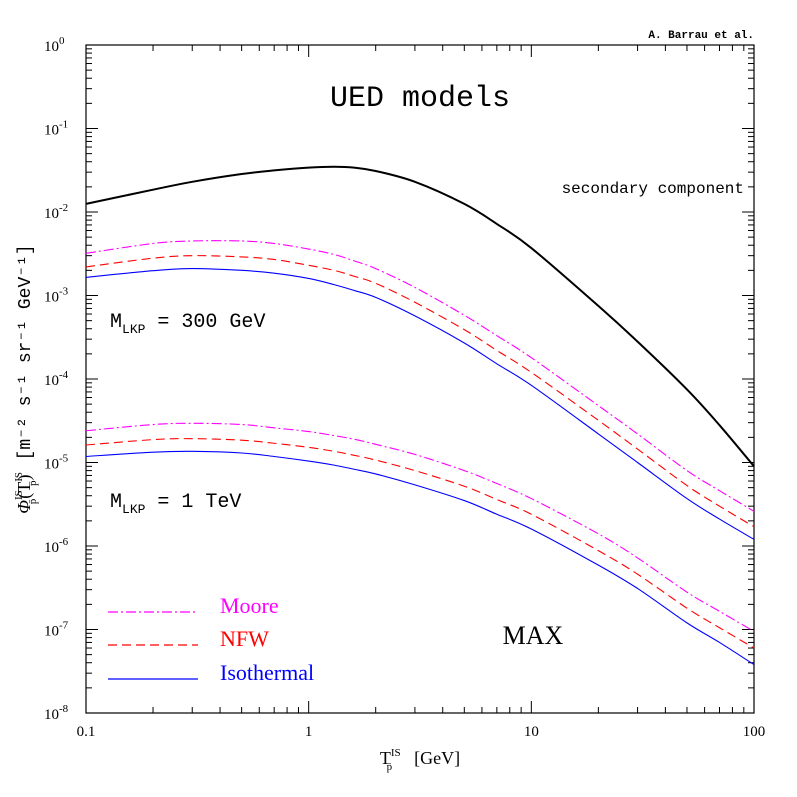 This screenshot has height=797, width=797. What do you see at coordinates (211, 322) in the screenshot?
I see `mass-value: = 300 GeV` at bounding box center [211, 322].